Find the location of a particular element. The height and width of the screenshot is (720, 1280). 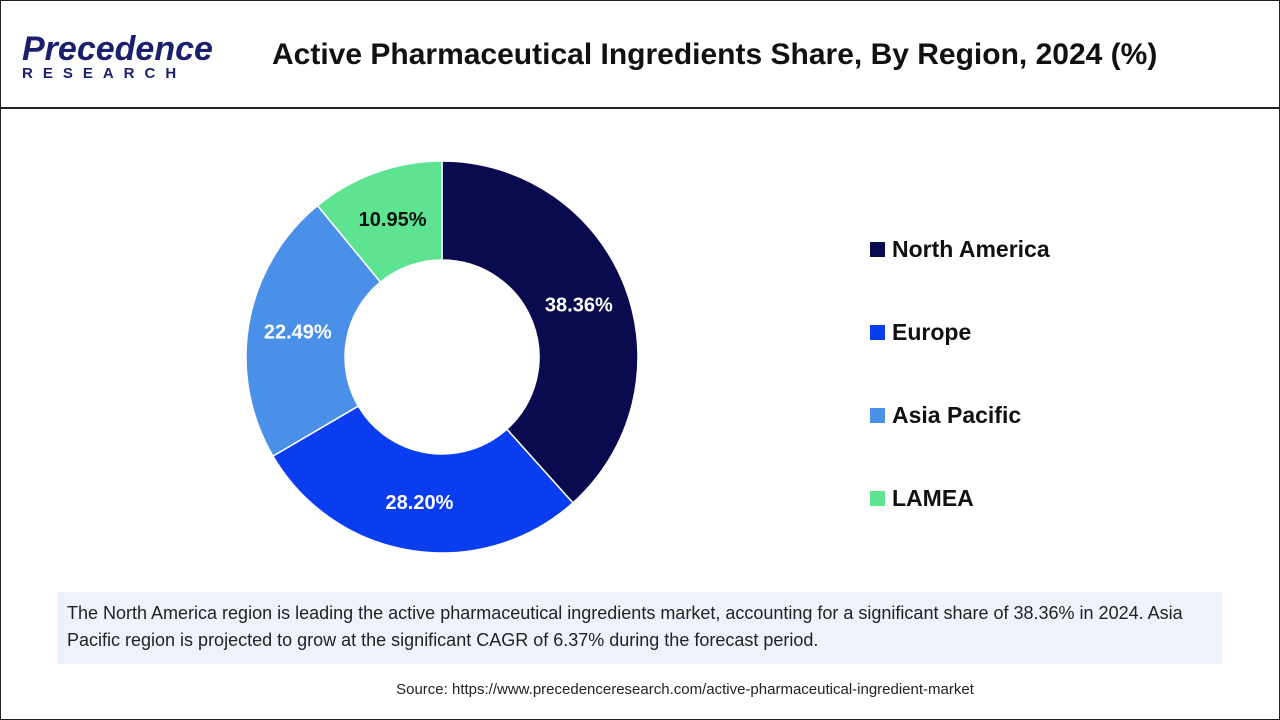

legend: North America Europe Asia Pacific LAMEA is located at coordinates (960, 374).